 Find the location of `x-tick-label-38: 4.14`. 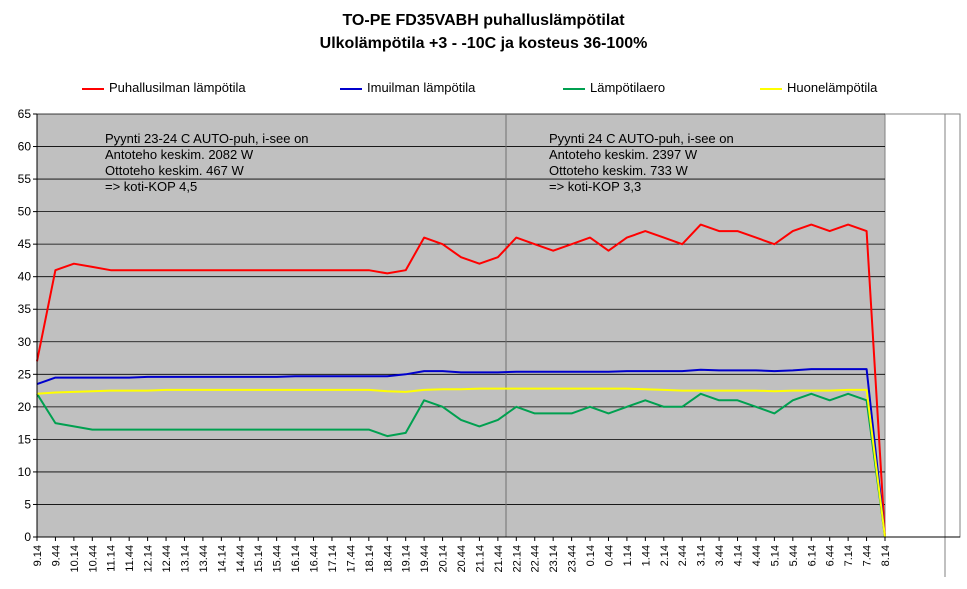

x-tick-label-38: 4.14 is located at coordinates (739, 555).